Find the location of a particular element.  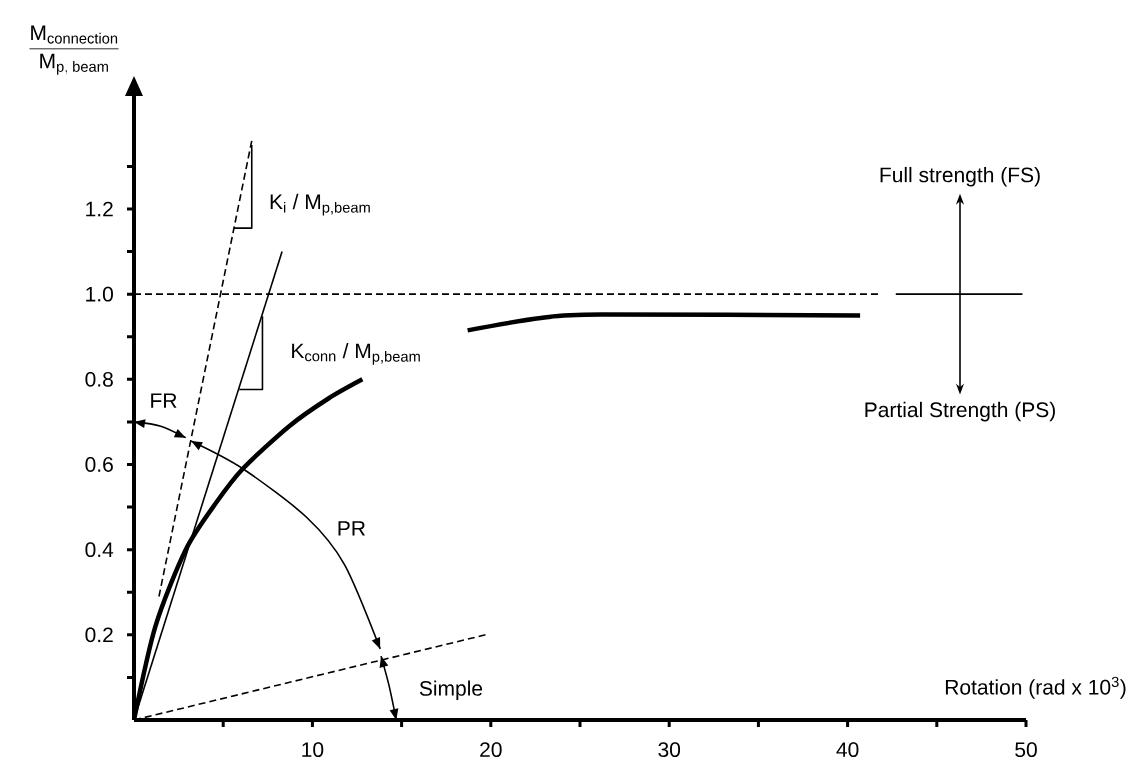

x-tick-label: 40 is located at coordinates (847, 750).